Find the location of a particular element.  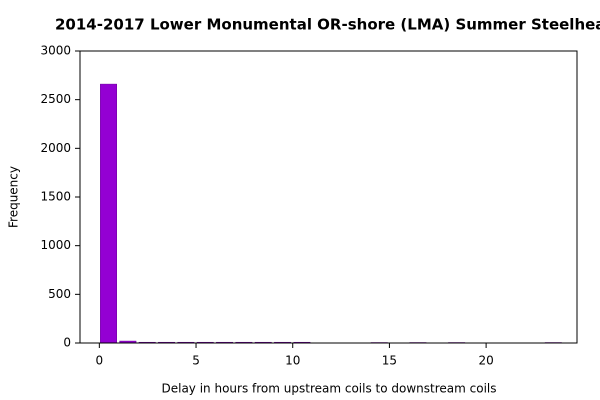

x-tick-label: 20 is located at coordinates (485, 361).